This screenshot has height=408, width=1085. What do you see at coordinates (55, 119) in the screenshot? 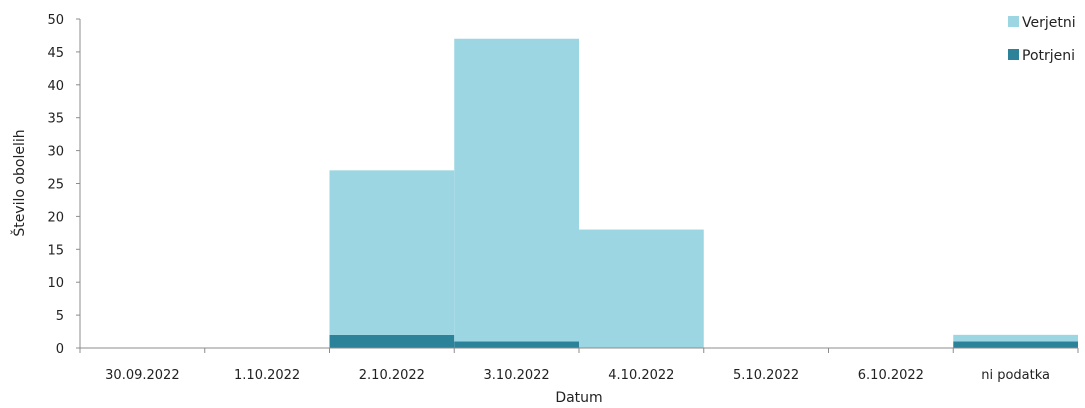
I see `y-tick-label: 35` at bounding box center [55, 119].